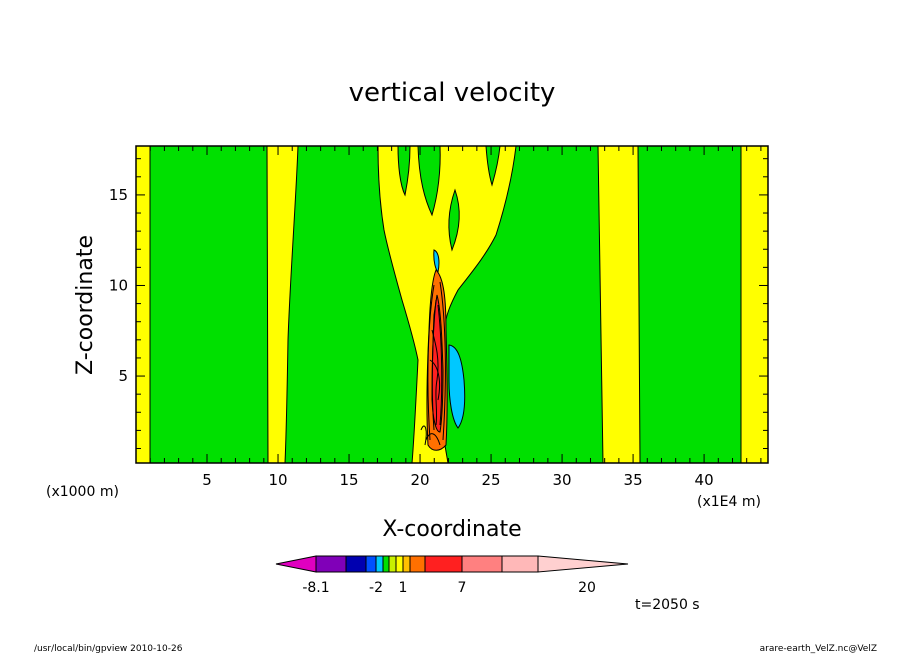  I want to click on x-tick-label: 15, so click(348, 480).